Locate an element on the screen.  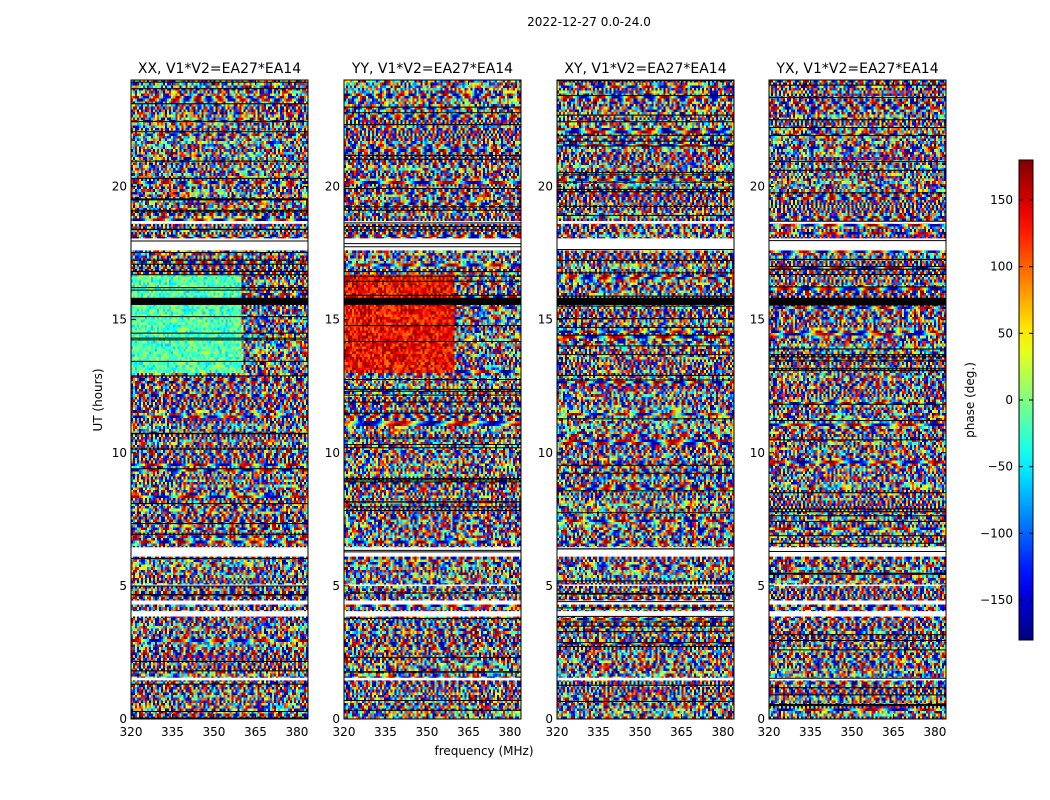
phase-heatmap-xy is located at coordinates (645, 399).